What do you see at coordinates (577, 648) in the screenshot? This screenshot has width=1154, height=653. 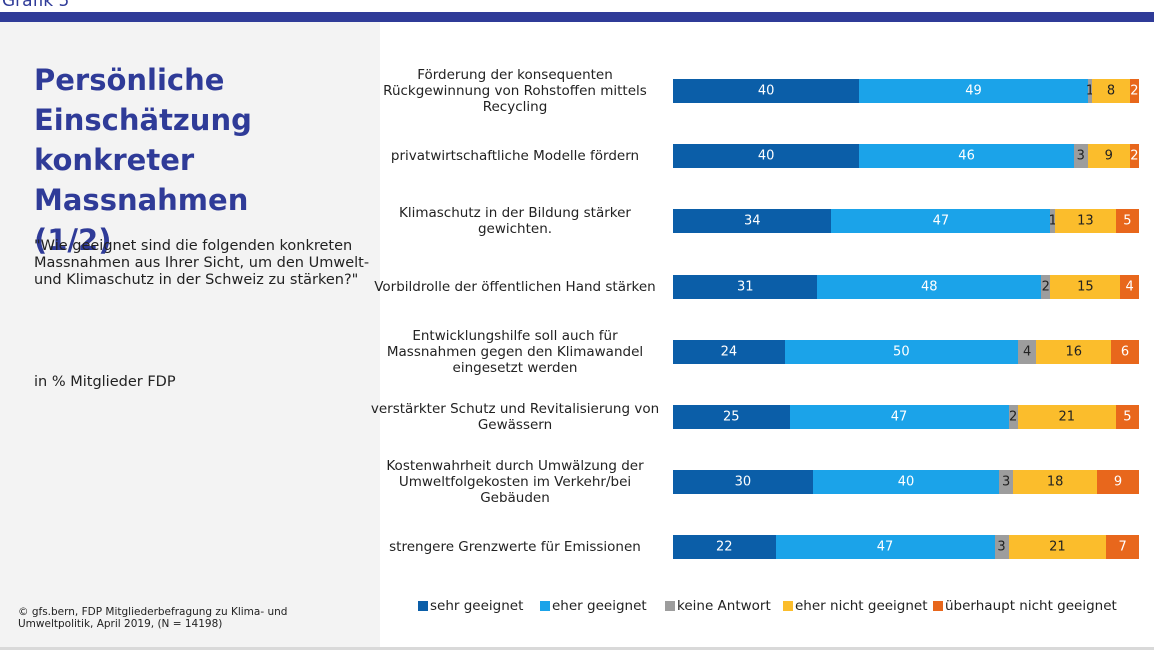 I see `bottom-line` at bounding box center [577, 648].